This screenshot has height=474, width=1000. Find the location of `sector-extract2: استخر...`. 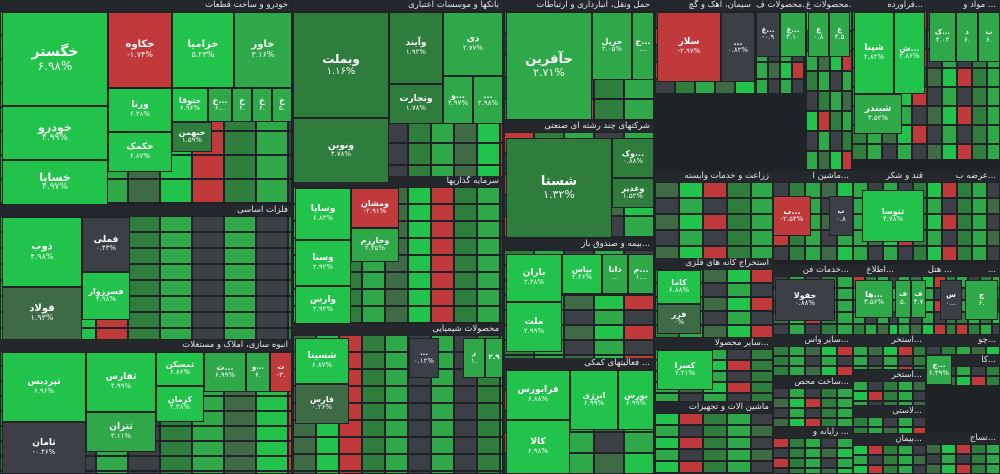

sector-extract2: استخر... is located at coordinates (889, 388).